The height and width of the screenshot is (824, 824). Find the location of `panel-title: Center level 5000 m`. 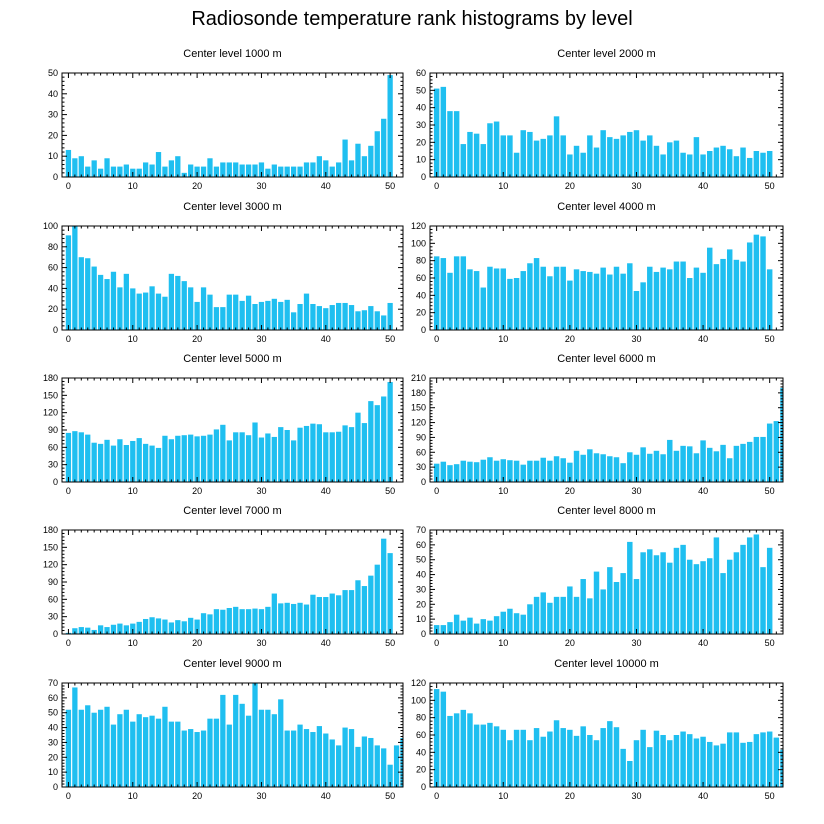

panel-title: Center level 5000 m is located at coordinates (232, 359).